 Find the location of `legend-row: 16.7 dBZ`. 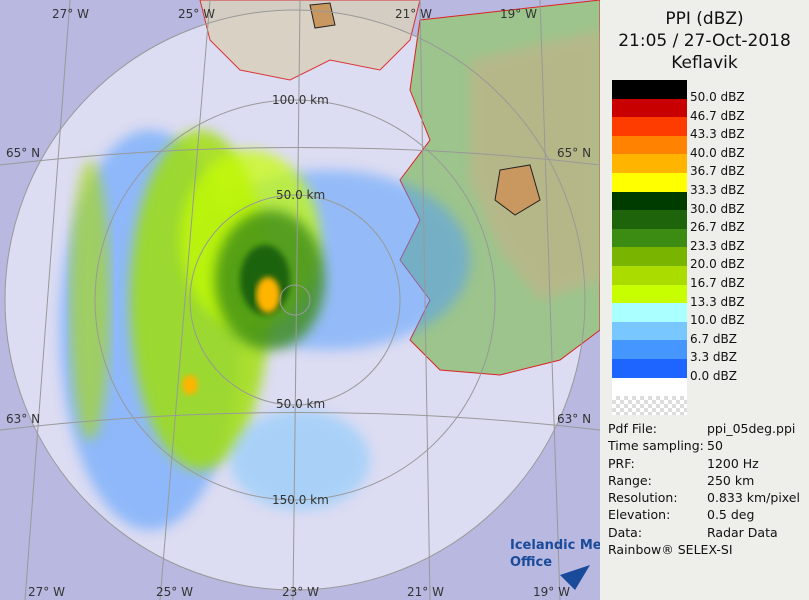

legend-row: 16.7 dBZ is located at coordinates (678, 277).